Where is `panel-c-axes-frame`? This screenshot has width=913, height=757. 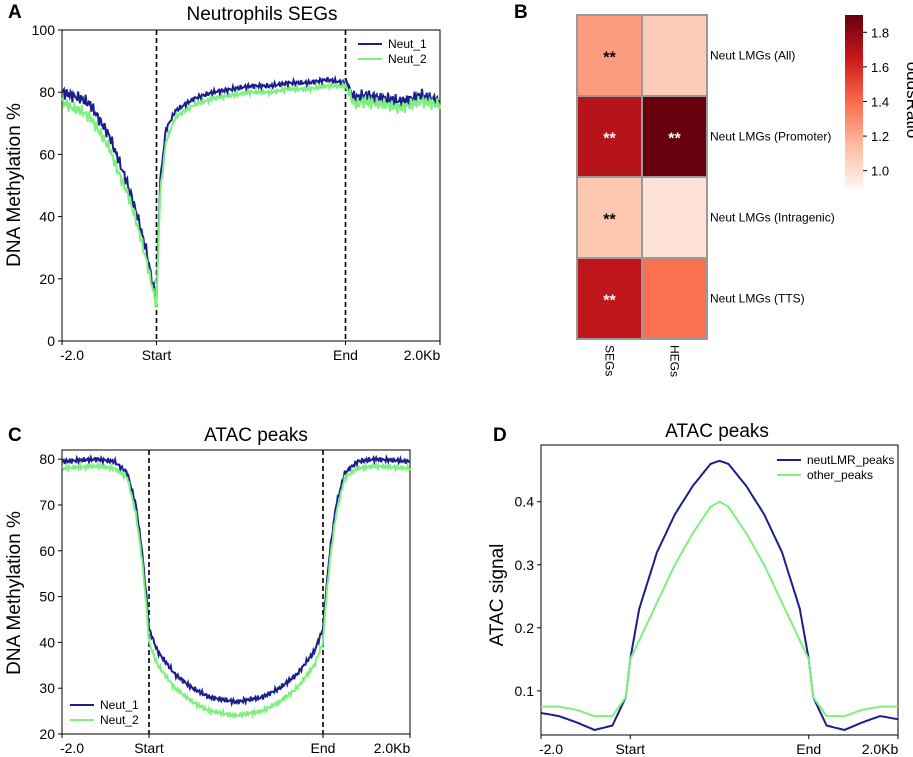 panel-c-axes-frame is located at coordinates (236, 592).